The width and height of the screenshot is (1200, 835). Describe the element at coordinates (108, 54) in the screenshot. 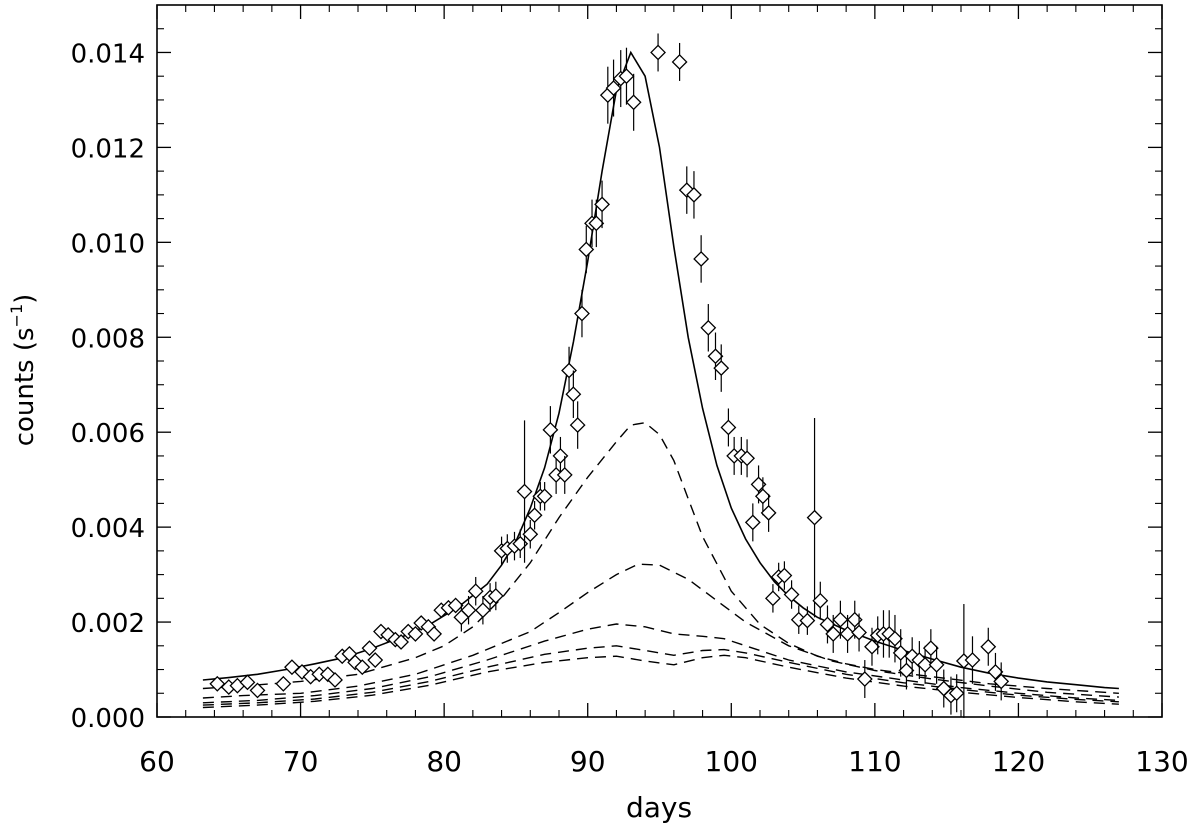

I see `y-tick-label: 0.014` at that location.